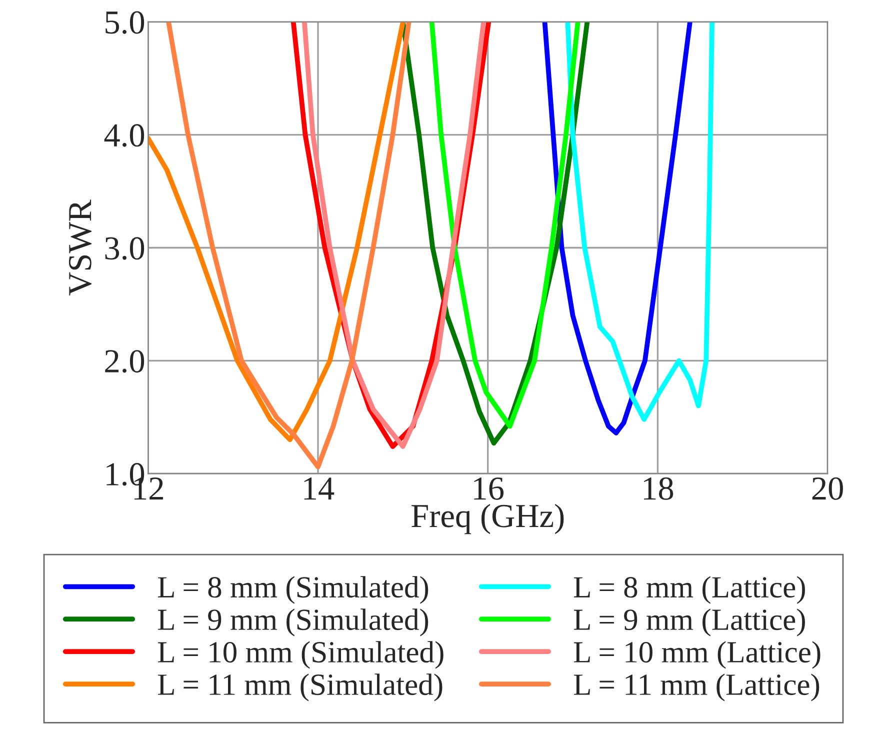 This screenshot has width=887, height=753. What do you see at coordinates (827, 488) in the screenshot?
I see `x-tick-label: 20` at bounding box center [827, 488].